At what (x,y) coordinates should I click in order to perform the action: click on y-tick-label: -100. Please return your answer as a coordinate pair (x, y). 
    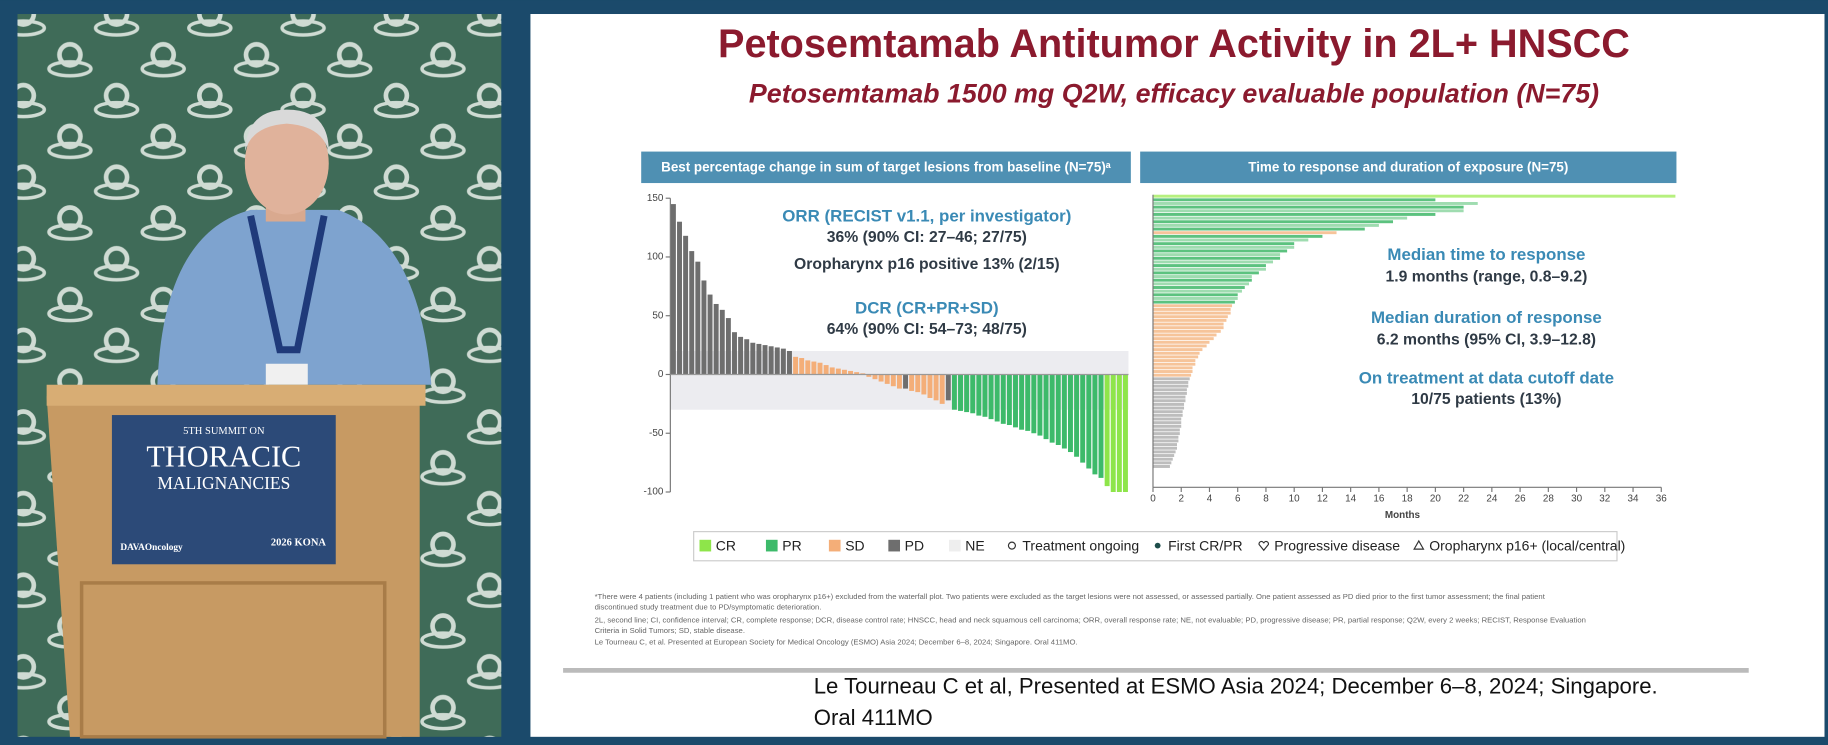
    Looking at the image, I should click on (654, 492).